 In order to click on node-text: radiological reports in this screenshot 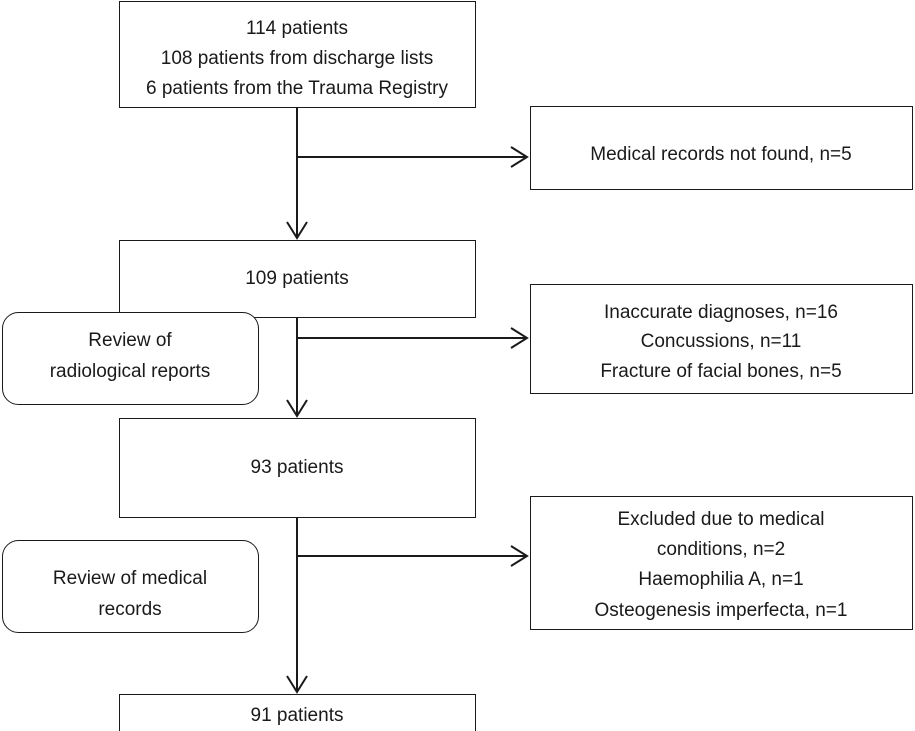, I will do `click(130, 371)`.